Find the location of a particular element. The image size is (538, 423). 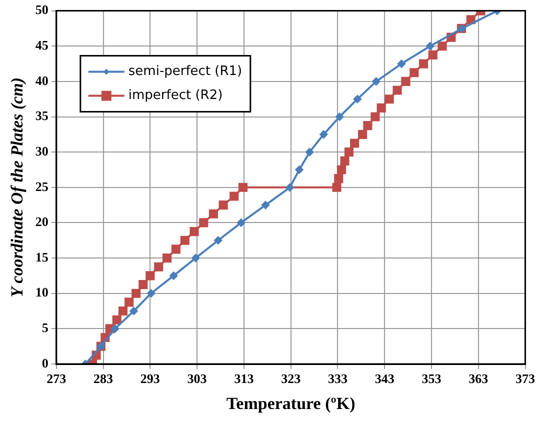

x-tick-label: 343 is located at coordinates (384, 378).